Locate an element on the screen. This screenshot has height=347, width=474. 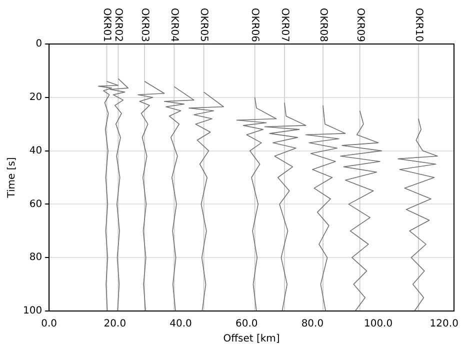
y-axis-title: Time [s] is located at coordinates (12, 178).